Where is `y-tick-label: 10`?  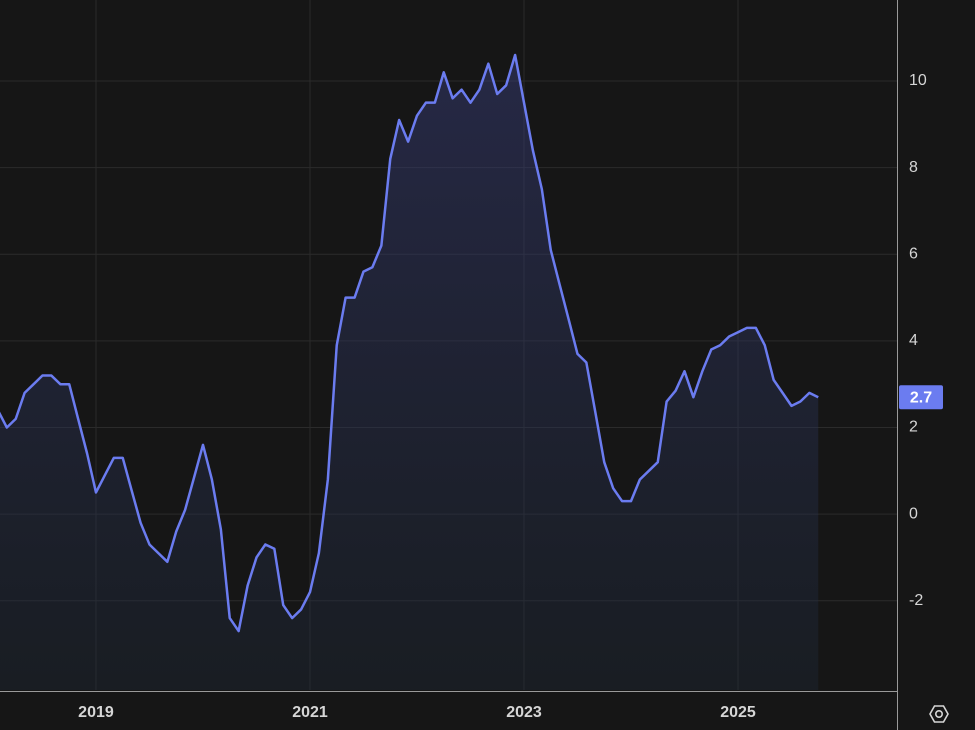 y-tick-label: 10 is located at coordinates (918, 80).